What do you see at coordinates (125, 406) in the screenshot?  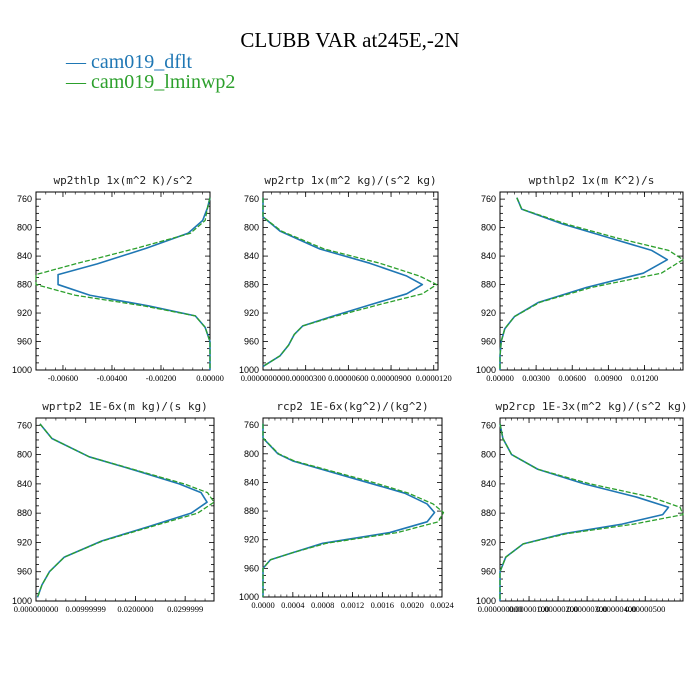 I see `panel-title: wprtp2 1E-6x(m kg)/(s kg)` at bounding box center [125, 406].